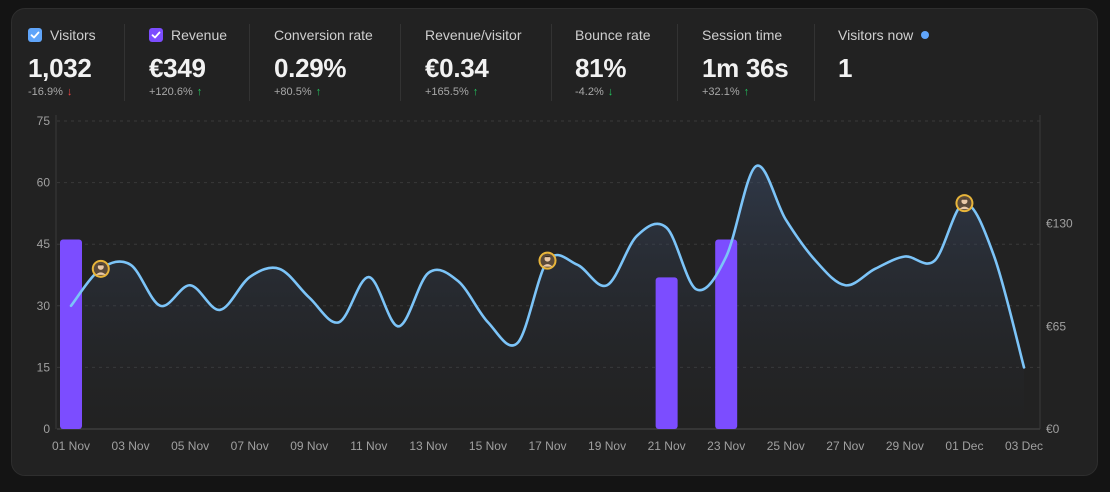  What do you see at coordinates (613, 35) in the screenshot?
I see `metric-label: Bounce rate` at bounding box center [613, 35].